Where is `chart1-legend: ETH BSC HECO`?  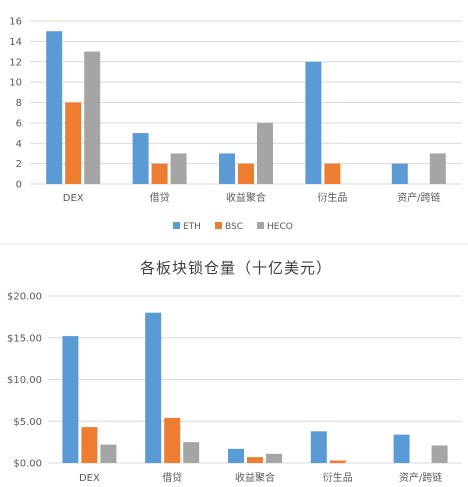 chart1-legend: ETH BSC HECO is located at coordinates (233, 227).